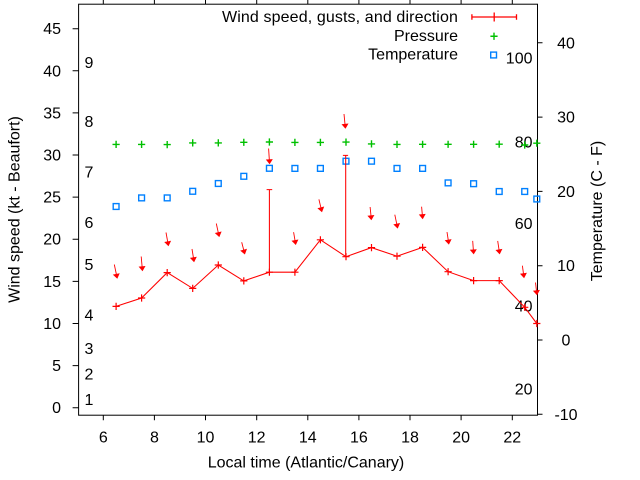 Image resolution: width=640 pixels, height=480 pixels. What do you see at coordinates (15, 209) in the screenshot?
I see `svg-text: Wind speed (kt - Beaufort)` at bounding box center [15, 209].